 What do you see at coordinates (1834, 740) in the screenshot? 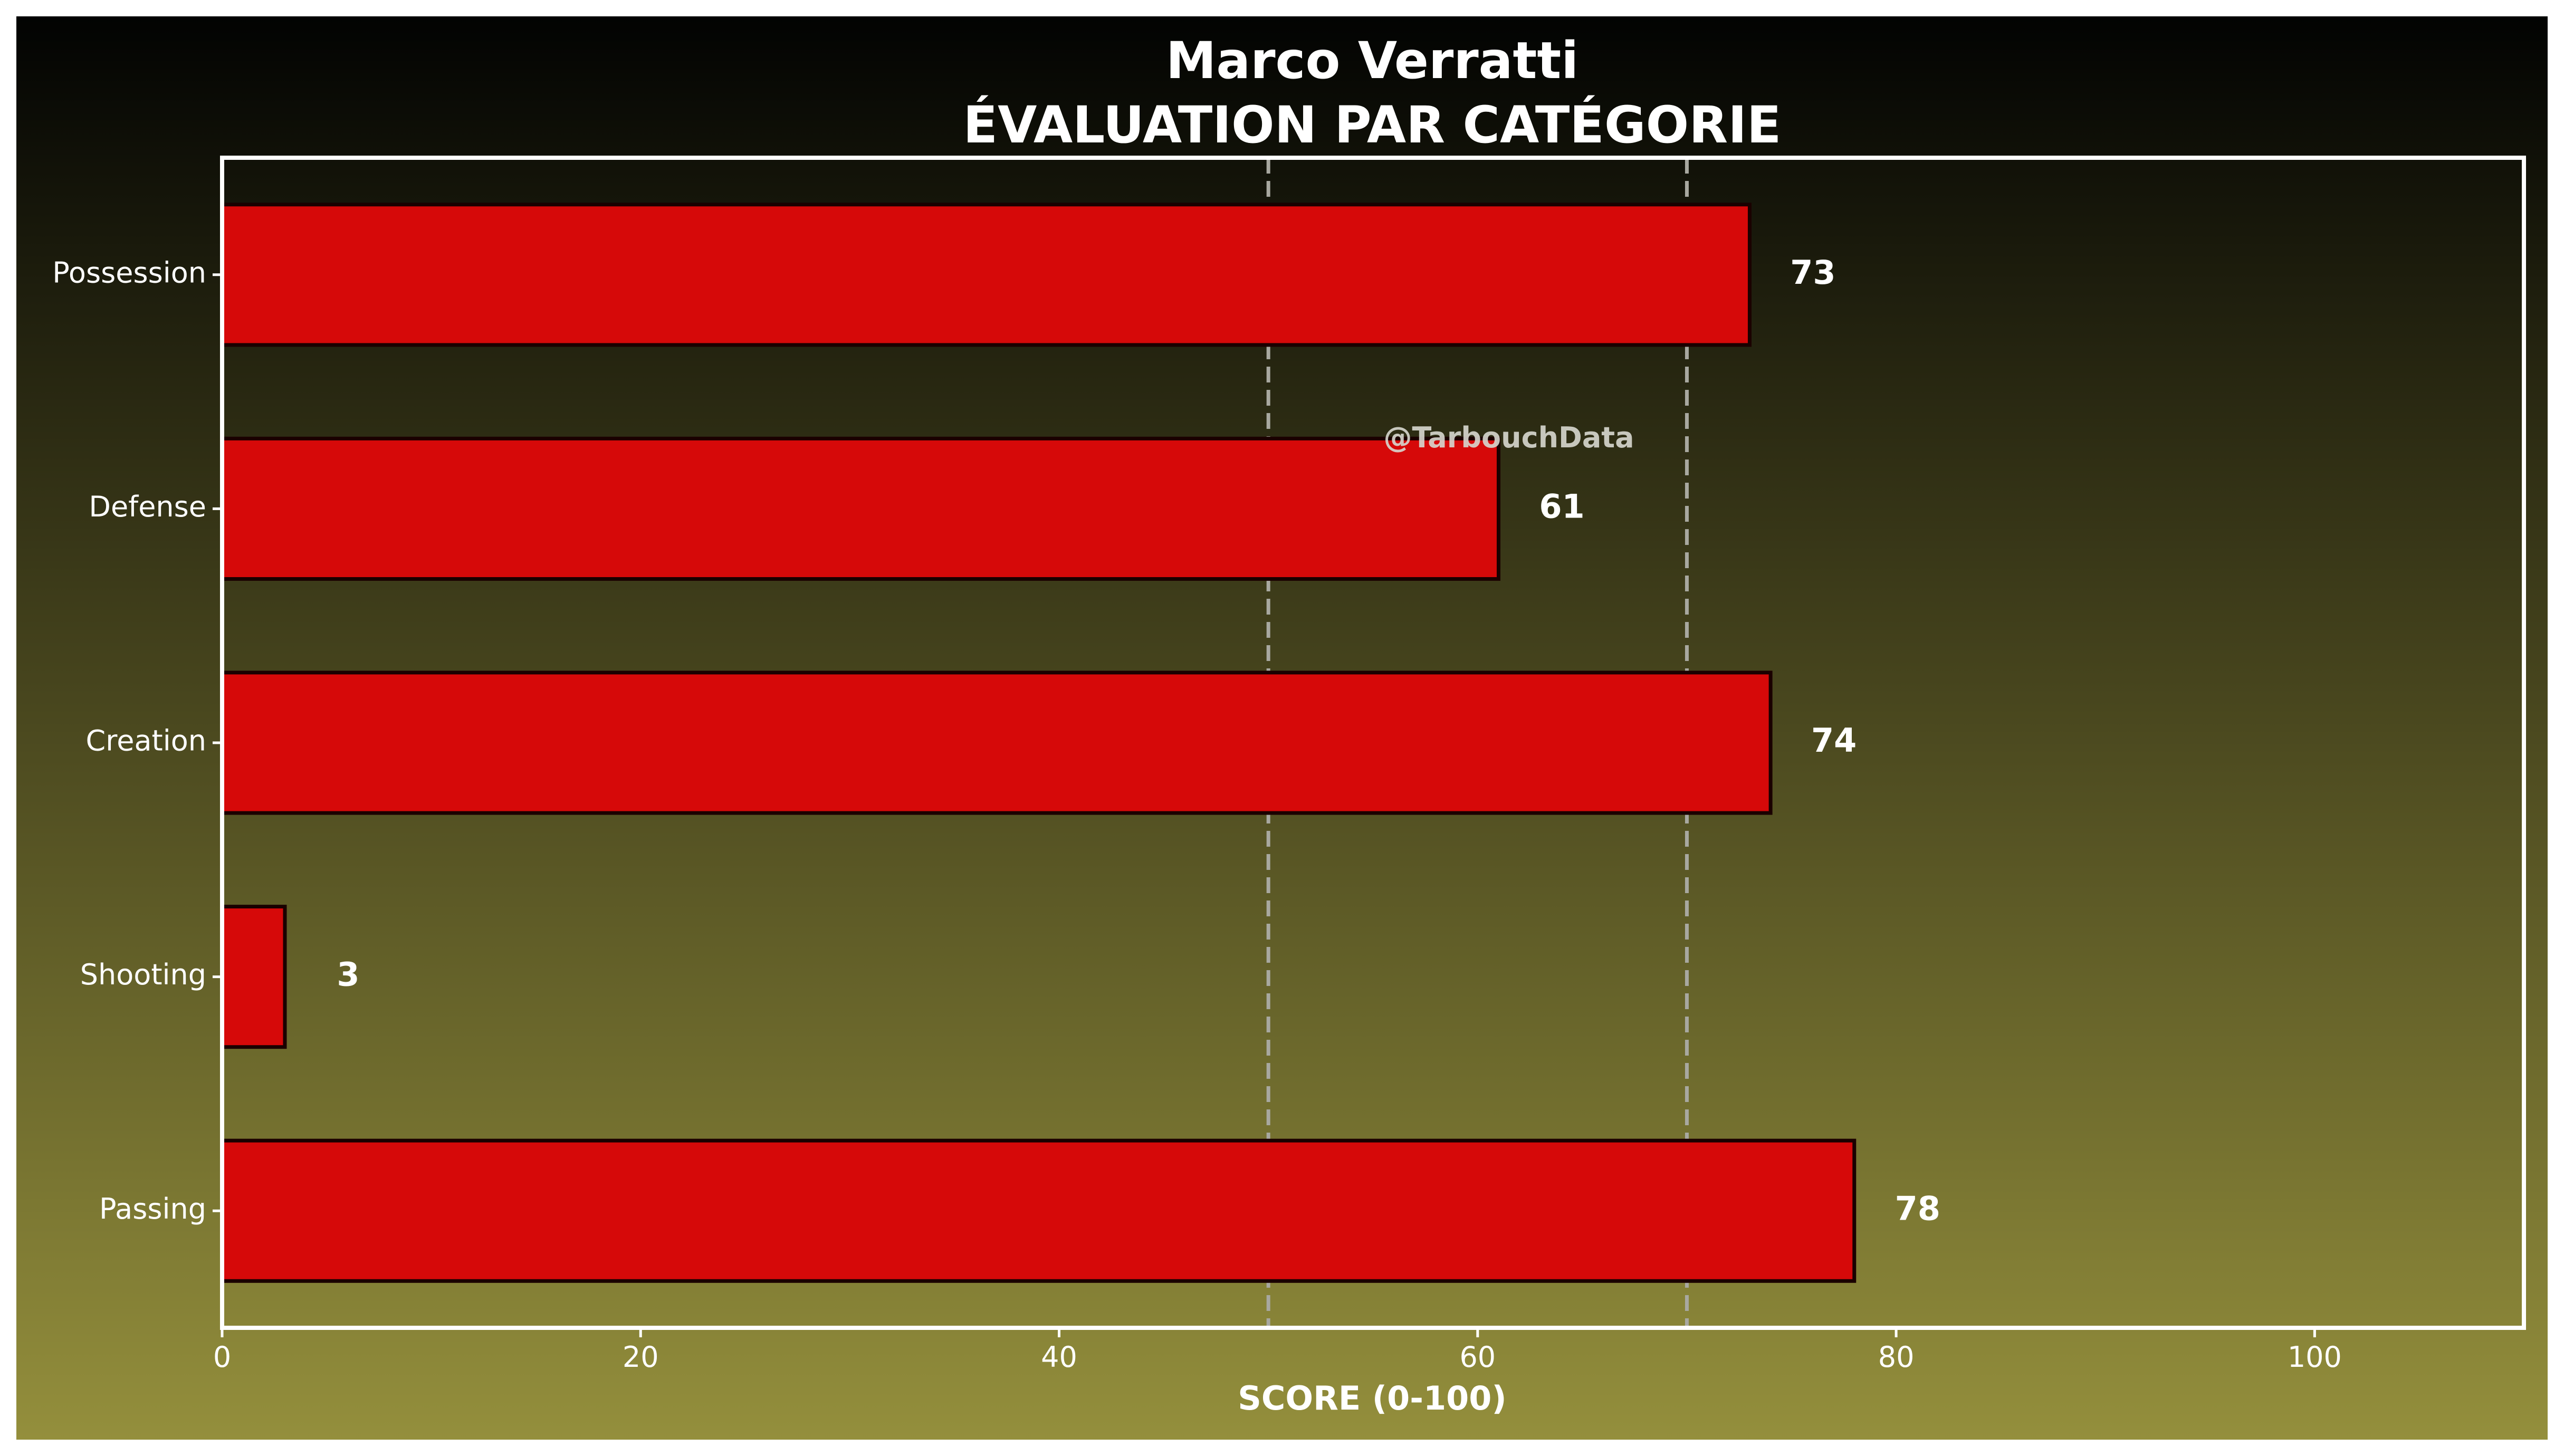
I see `data-label-creation: 74` at bounding box center [1834, 740].